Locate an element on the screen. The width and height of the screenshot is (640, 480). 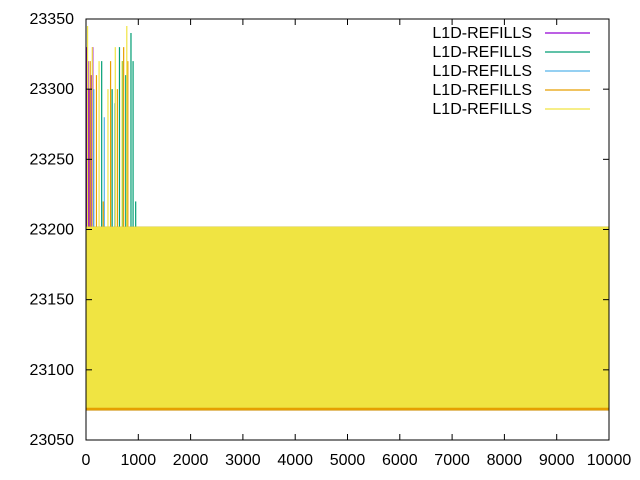
y-tick-label: 23100 is located at coordinates (52, 370).